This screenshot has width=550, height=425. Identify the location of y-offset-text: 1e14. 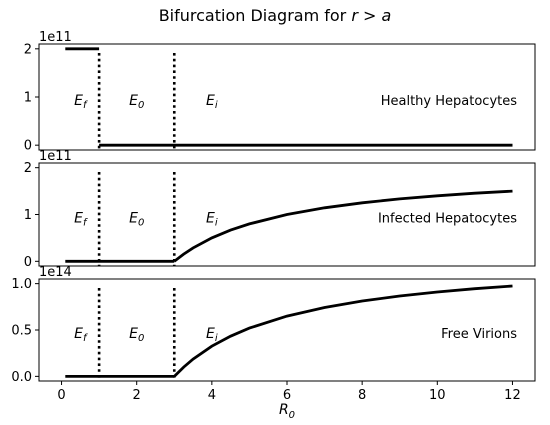
(55, 272).